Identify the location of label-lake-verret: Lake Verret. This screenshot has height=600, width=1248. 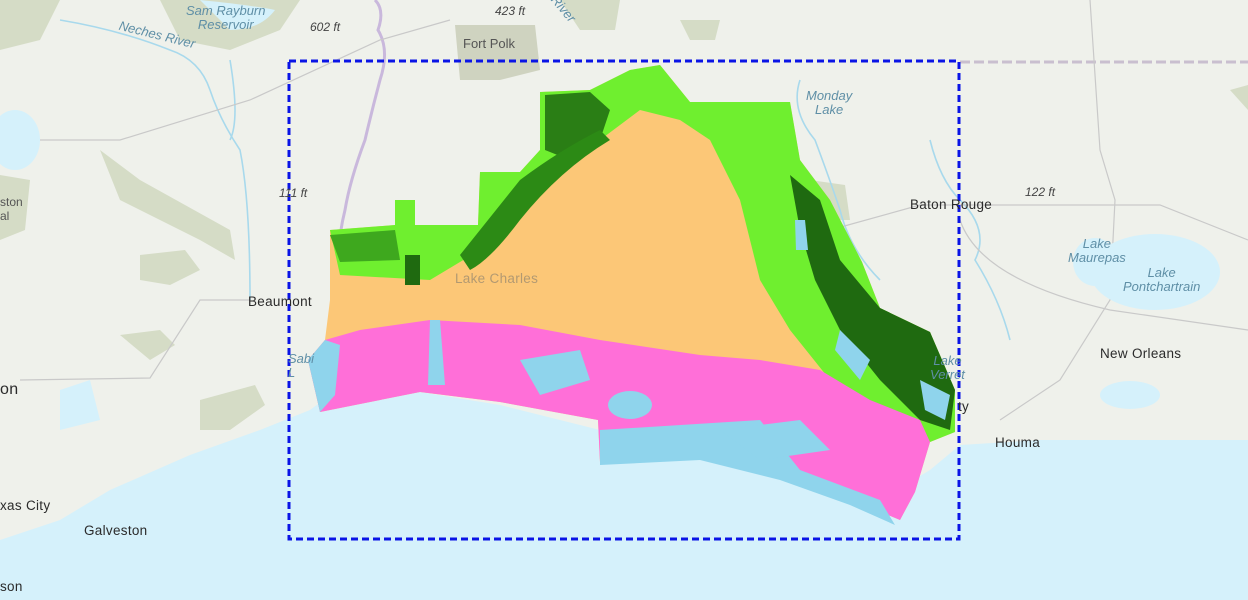
(947, 367).